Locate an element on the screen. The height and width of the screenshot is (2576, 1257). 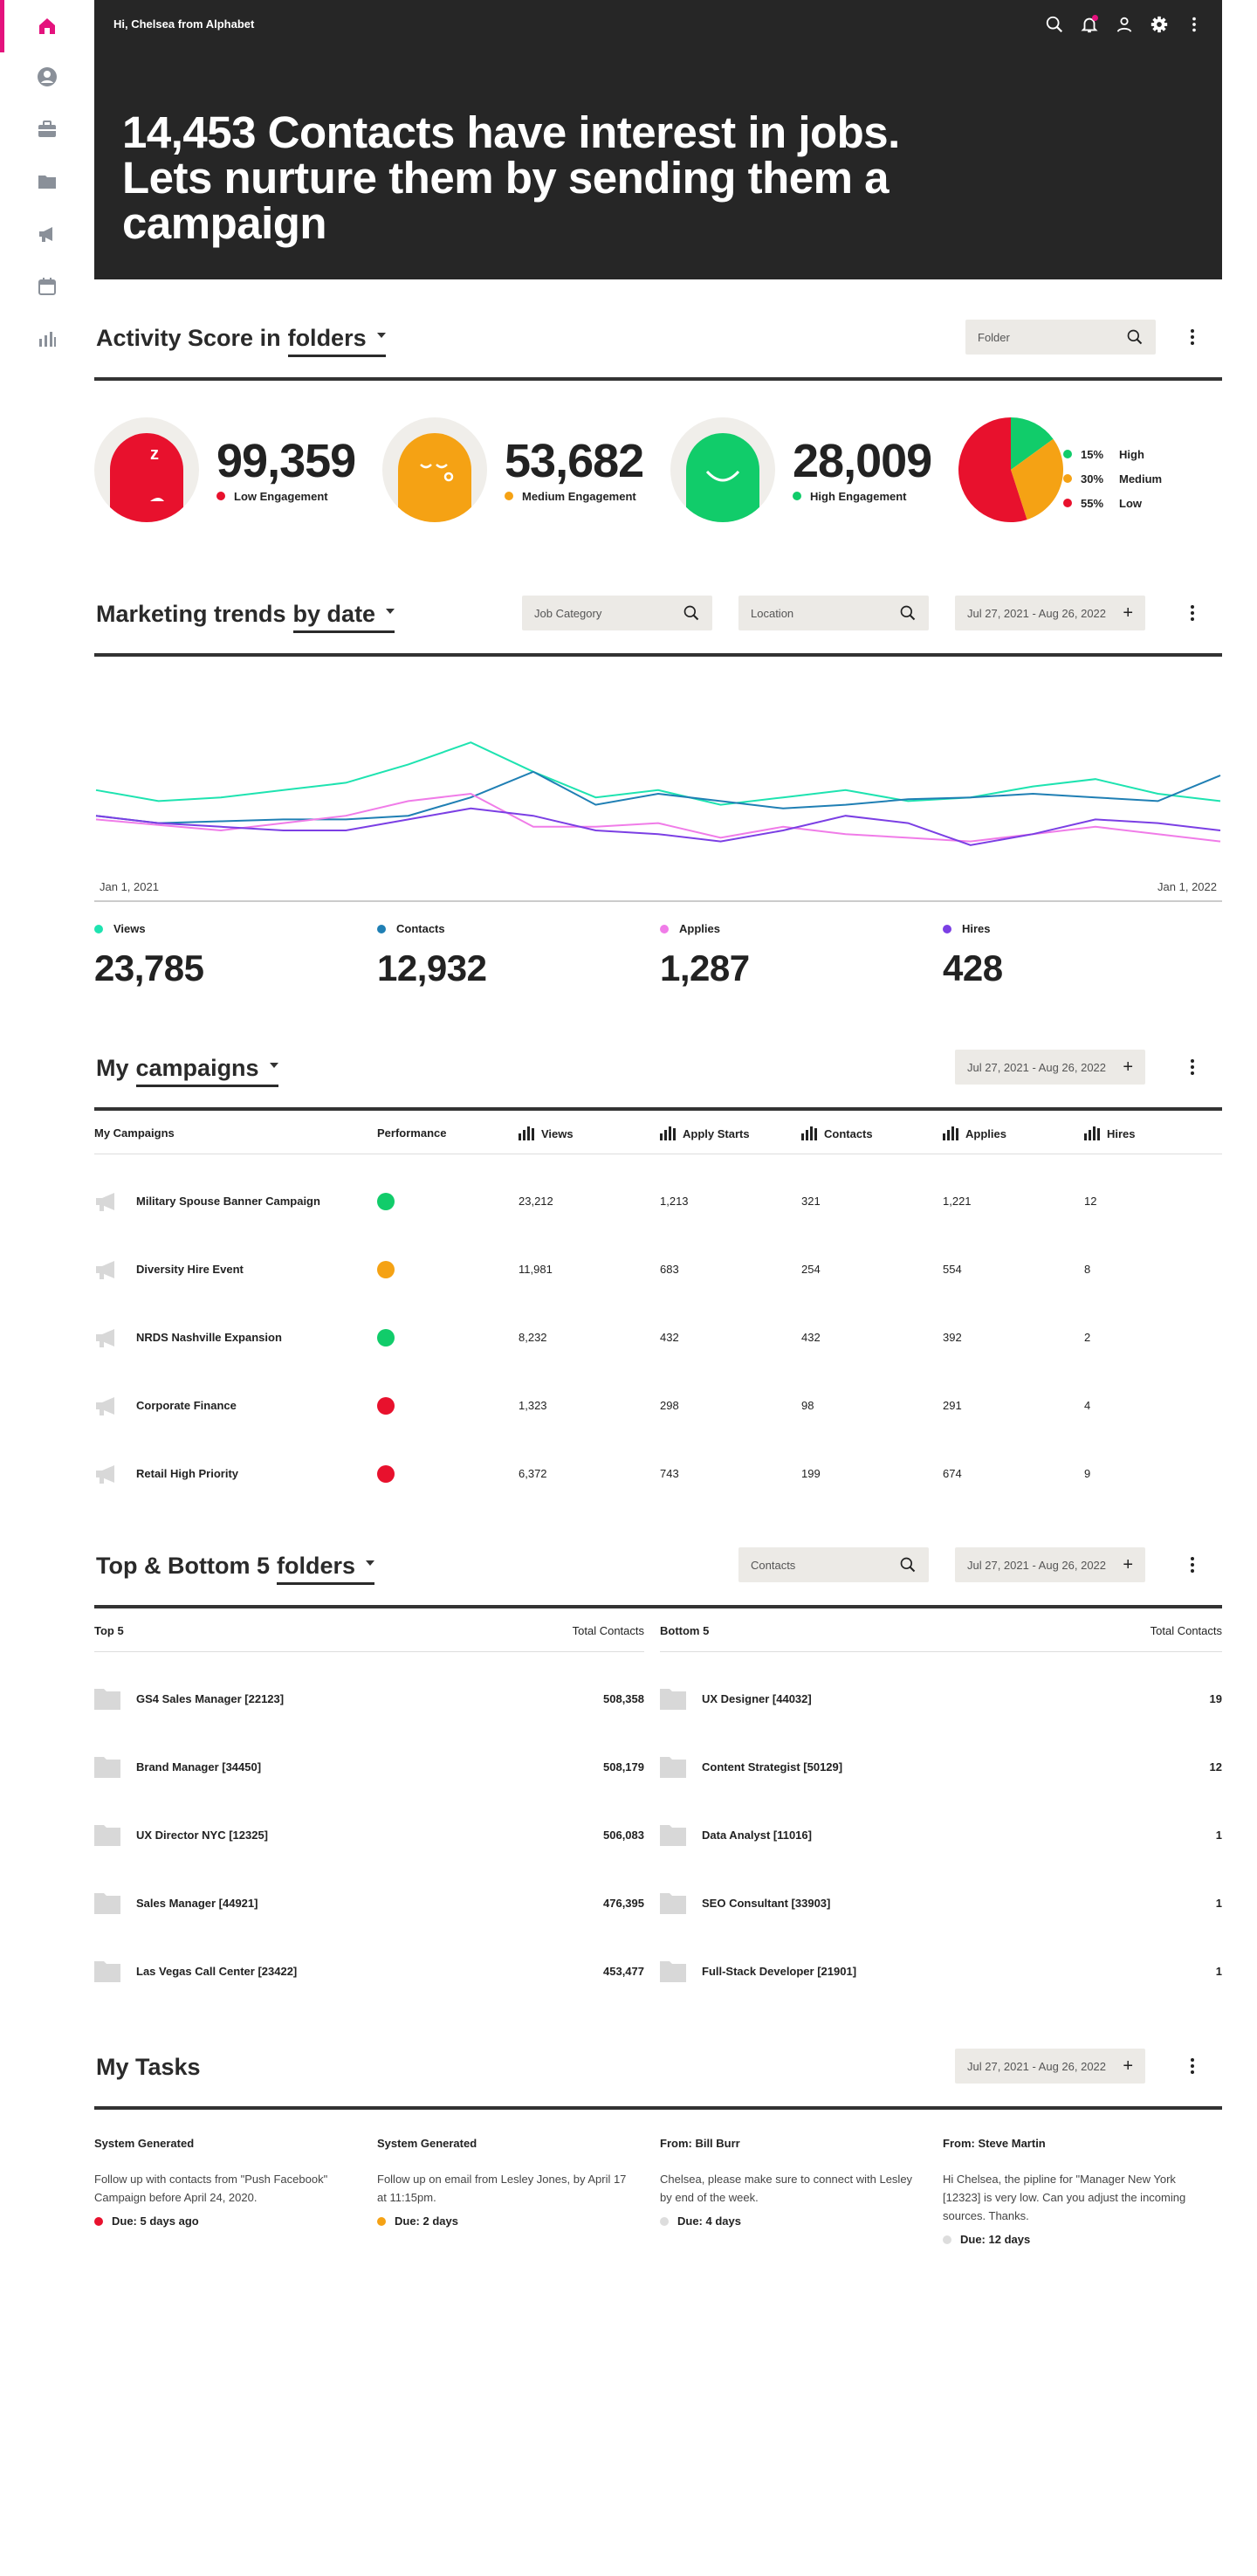
tasks-date-range-picker: Jul 27, 2021 - Aug 26, 2022 + is located at coordinates (1050, 2066).